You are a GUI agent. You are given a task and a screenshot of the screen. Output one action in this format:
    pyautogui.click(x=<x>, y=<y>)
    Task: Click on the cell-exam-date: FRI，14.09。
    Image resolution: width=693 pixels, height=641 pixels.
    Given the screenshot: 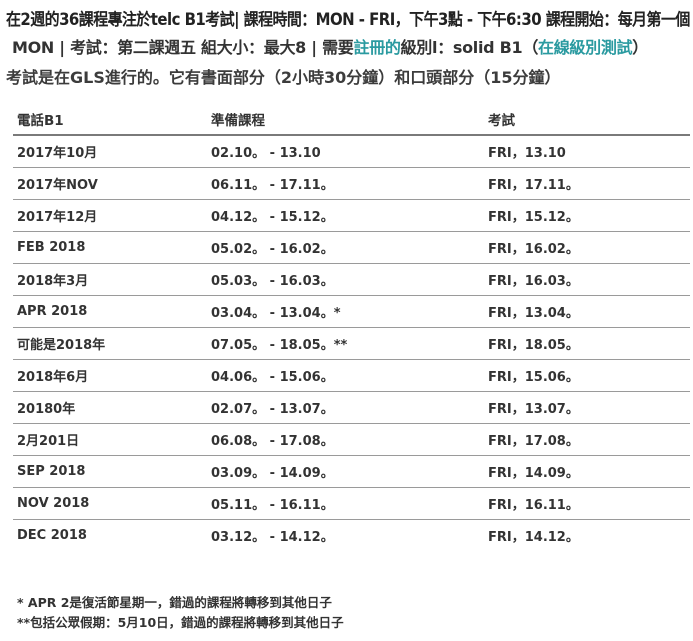 What is the action you would take?
    pyautogui.click(x=587, y=471)
    